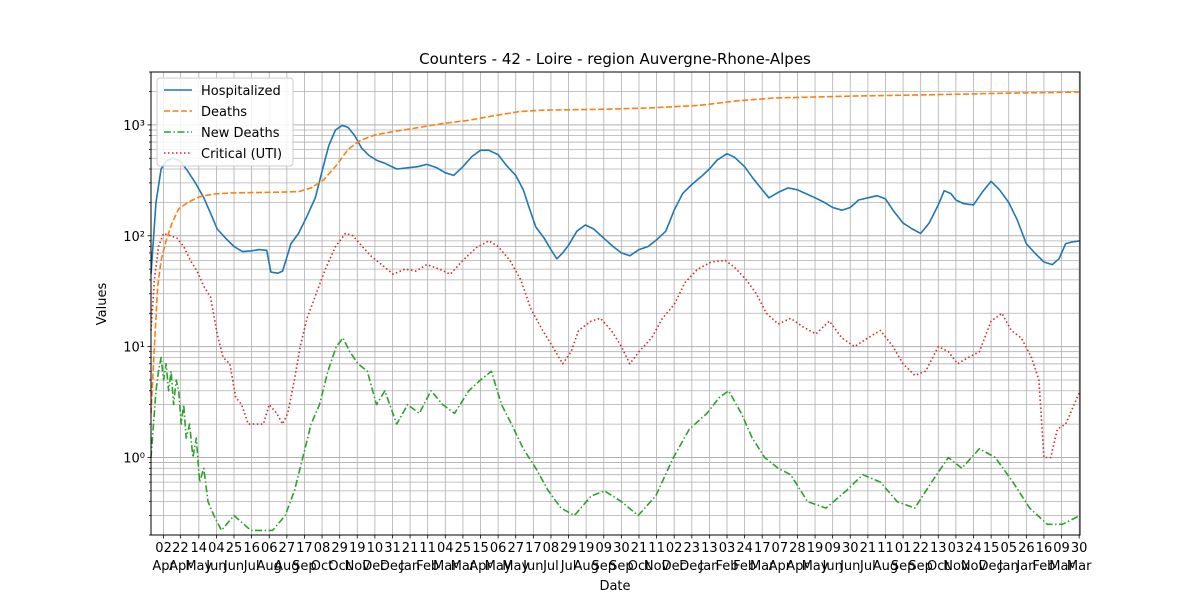  What do you see at coordinates (568, 548) in the screenshot?
I see `x-tick-day: 29` at bounding box center [568, 548].